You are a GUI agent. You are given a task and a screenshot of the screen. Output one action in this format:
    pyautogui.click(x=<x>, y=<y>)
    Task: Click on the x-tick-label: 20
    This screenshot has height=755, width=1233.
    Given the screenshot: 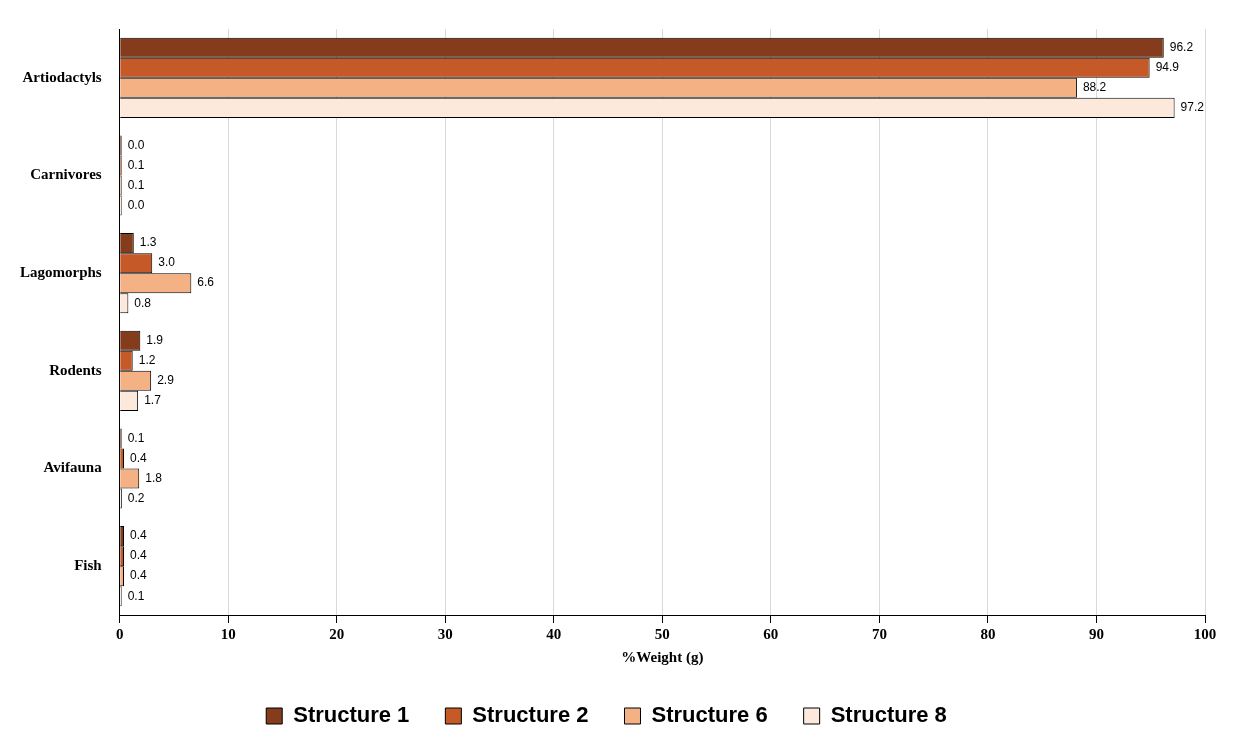 What is the action you would take?
    pyautogui.click(x=337, y=633)
    